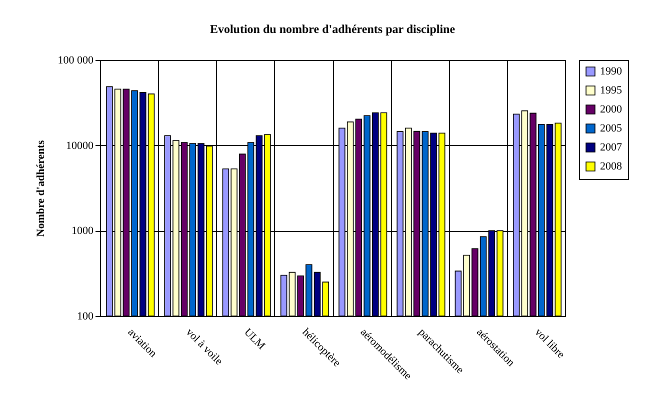 This screenshot has height=408, width=645. What do you see at coordinates (85, 316) in the screenshot?
I see `y-tick-label: 100` at bounding box center [85, 316].